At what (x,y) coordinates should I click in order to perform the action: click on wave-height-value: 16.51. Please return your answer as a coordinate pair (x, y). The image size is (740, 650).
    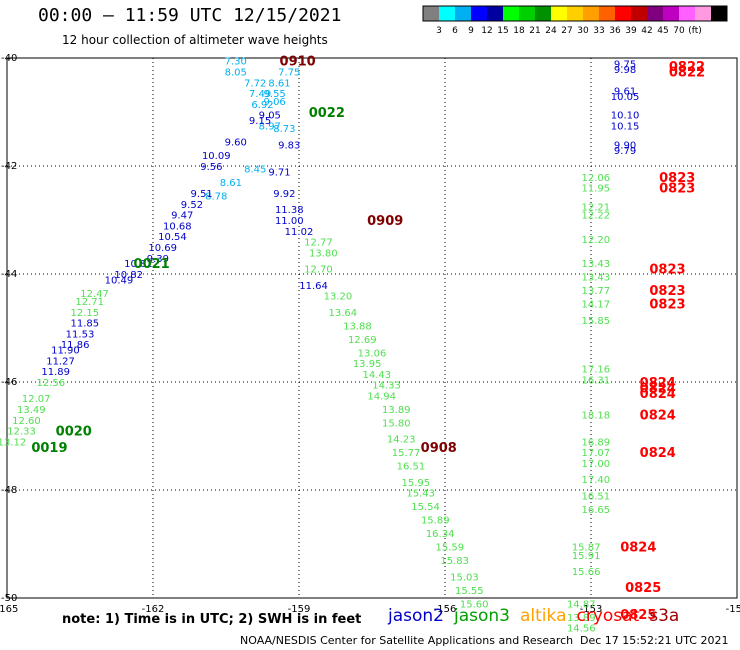
    Looking at the image, I should click on (411, 467).